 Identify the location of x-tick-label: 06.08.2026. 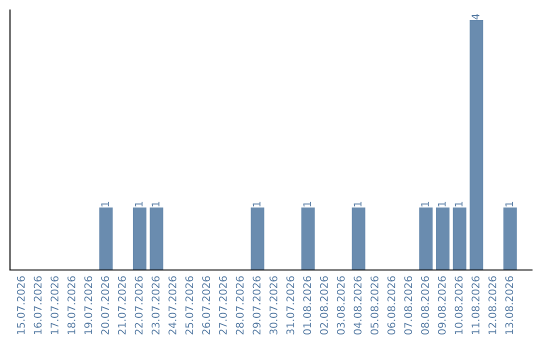
(391, 305).